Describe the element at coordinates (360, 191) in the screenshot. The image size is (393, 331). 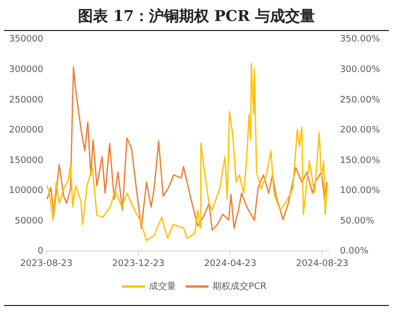
I see `y2-tick-label: 100.00%` at that location.